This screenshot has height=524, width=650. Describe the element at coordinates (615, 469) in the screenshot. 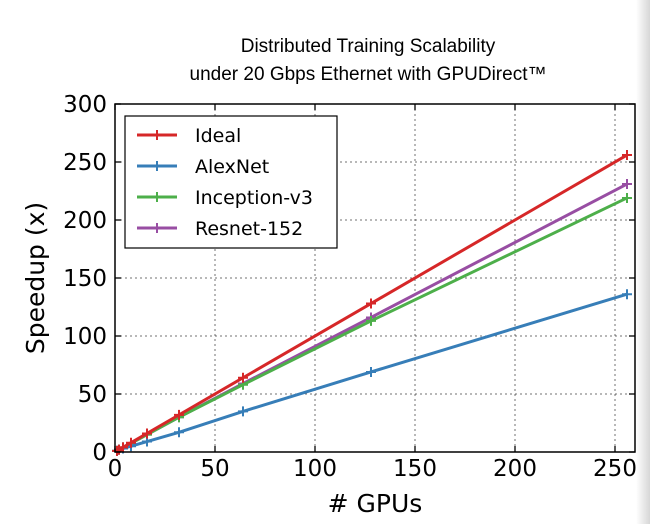

I see `x-tick-label: 250` at that location.